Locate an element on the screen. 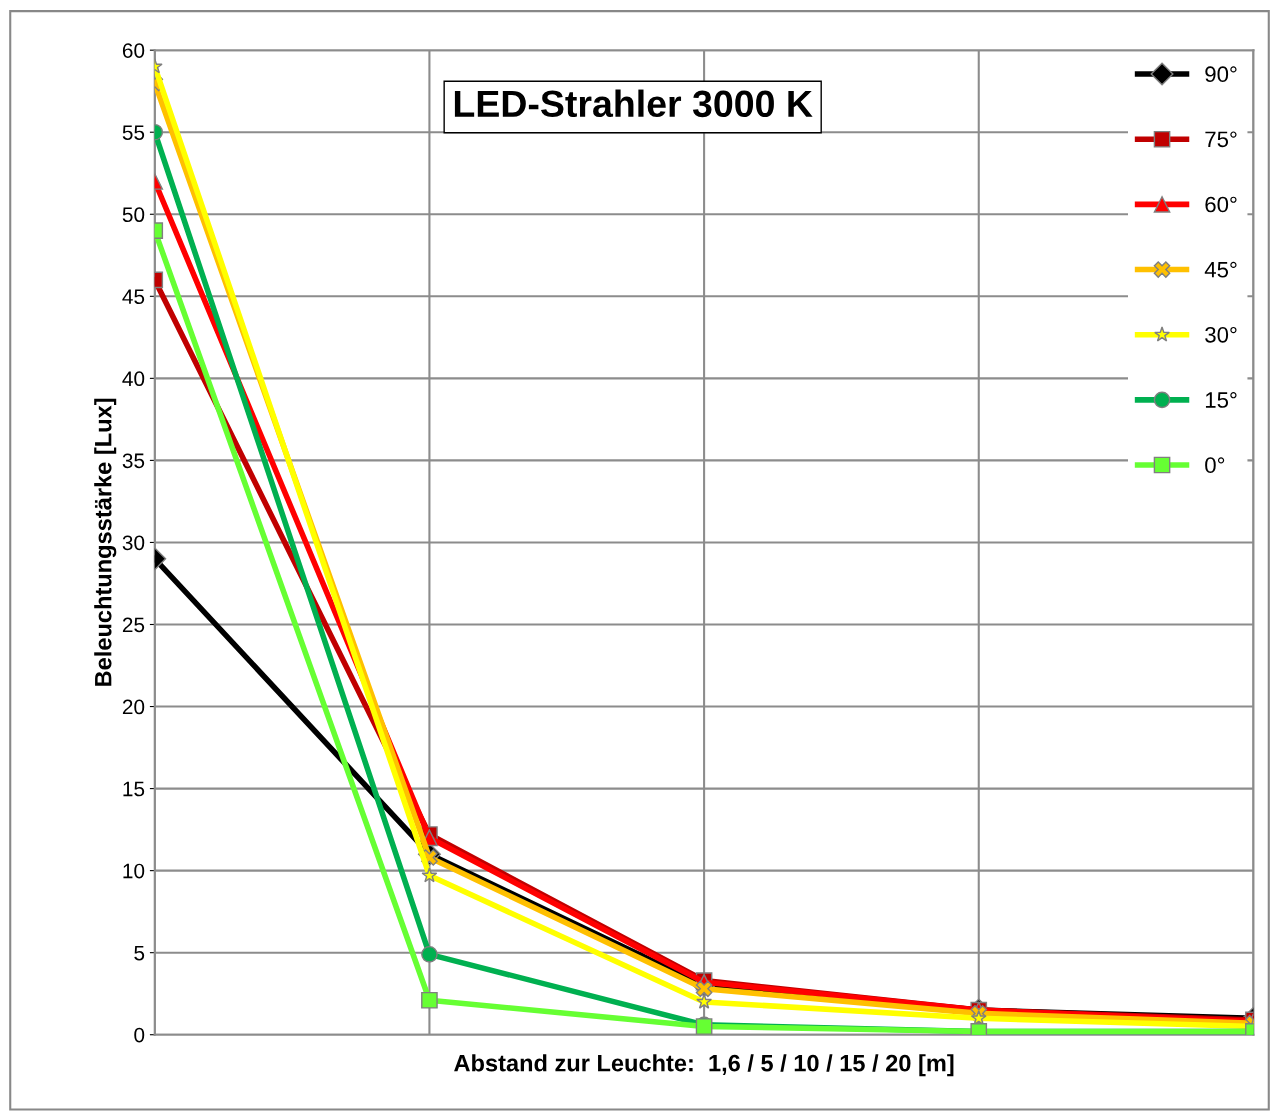 Image resolution: width=1279 pixels, height=1115 pixels. y-tick-label: 40 is located at coordinates (133, 379).